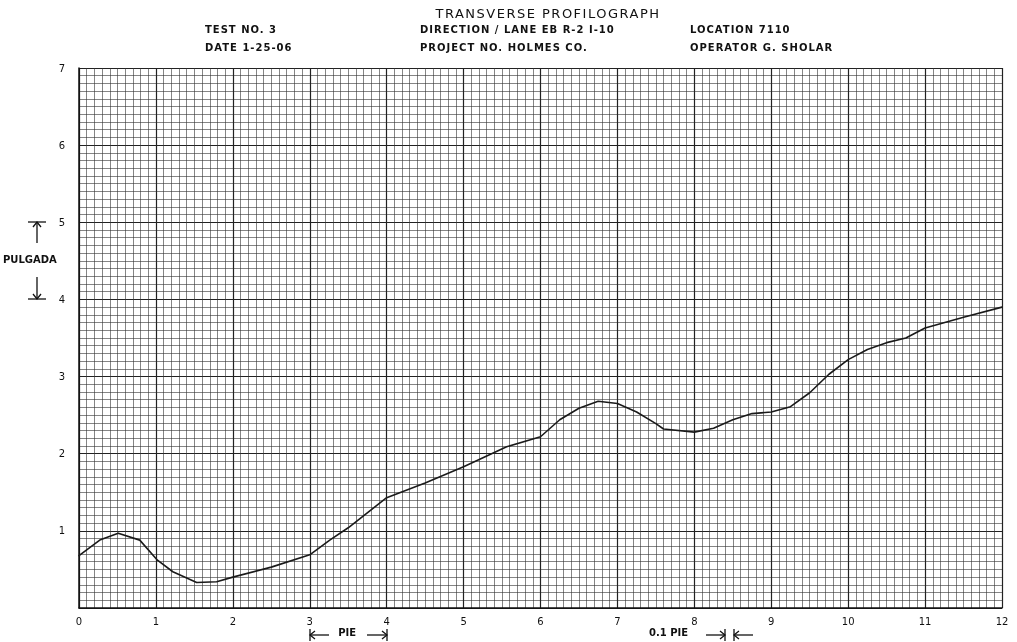 The height and width of the screenshot is (642, 1017). Describe the element at coordinates (386, 621) in the screenshot. I see `x-tick-label: 4` at that location.